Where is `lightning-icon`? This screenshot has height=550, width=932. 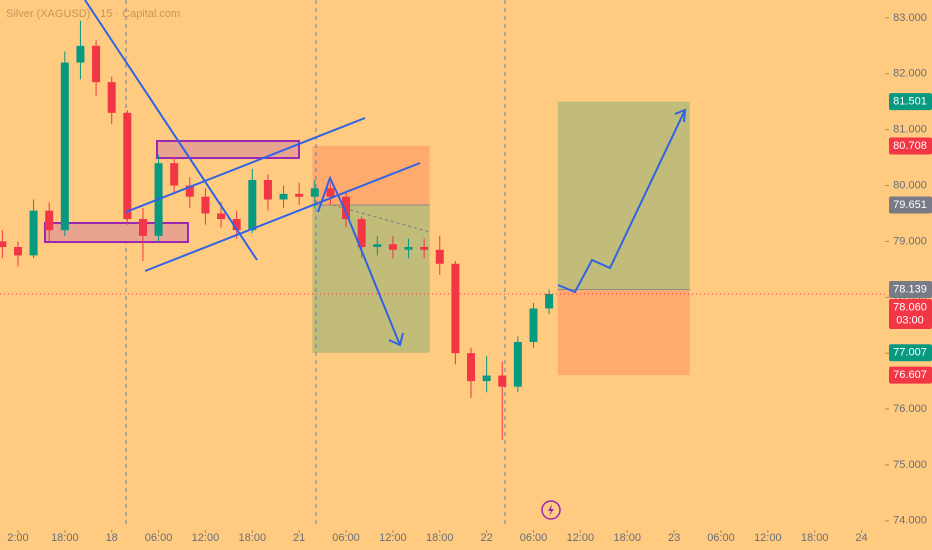
lightning-icon is located at coordinates (551, 510).